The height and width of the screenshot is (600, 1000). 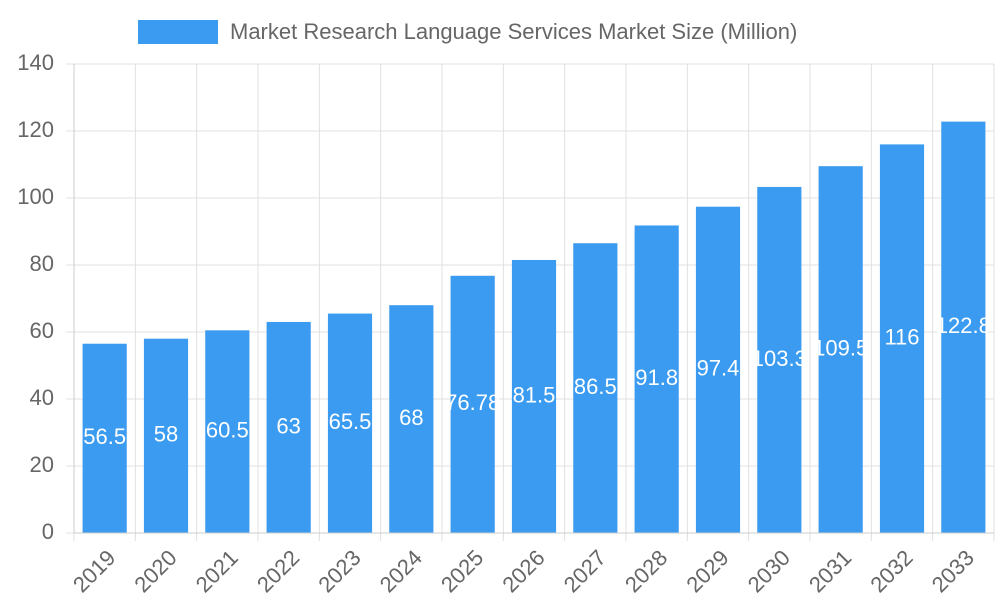 I want to click on legend-swatch, so click(x=178, y=32).